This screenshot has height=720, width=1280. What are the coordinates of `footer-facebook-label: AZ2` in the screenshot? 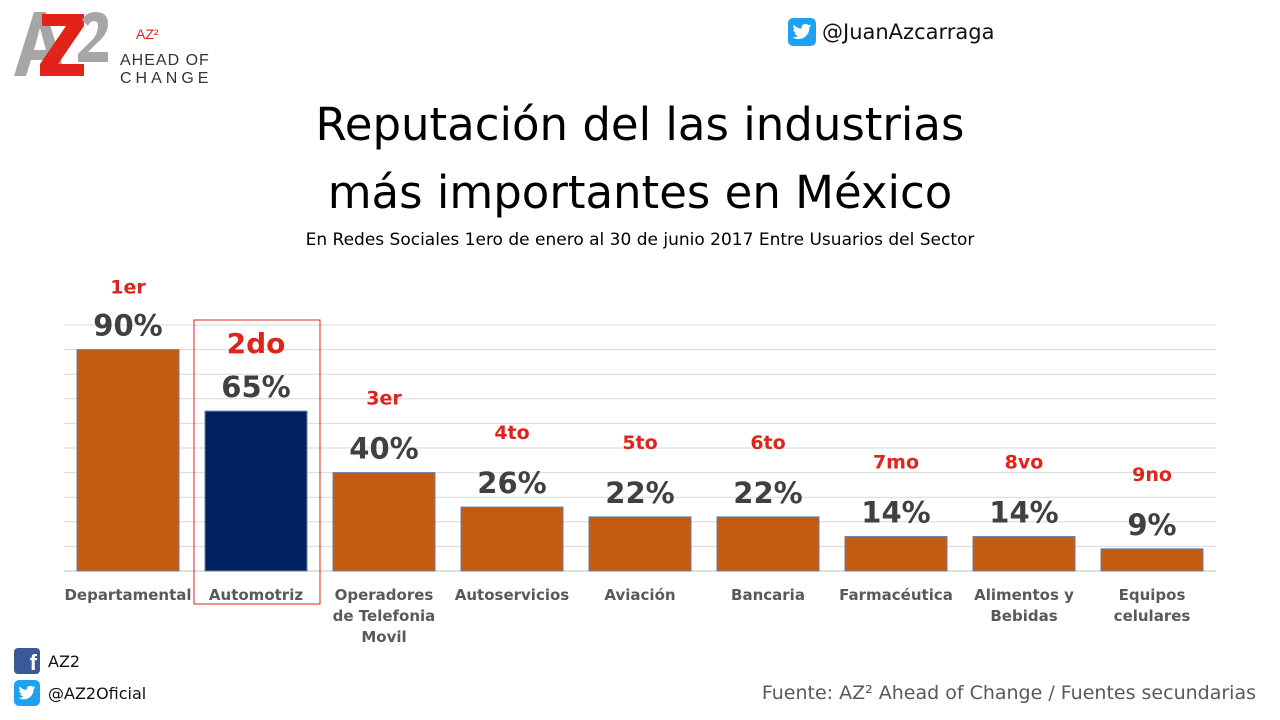 It's located at (64, 661).